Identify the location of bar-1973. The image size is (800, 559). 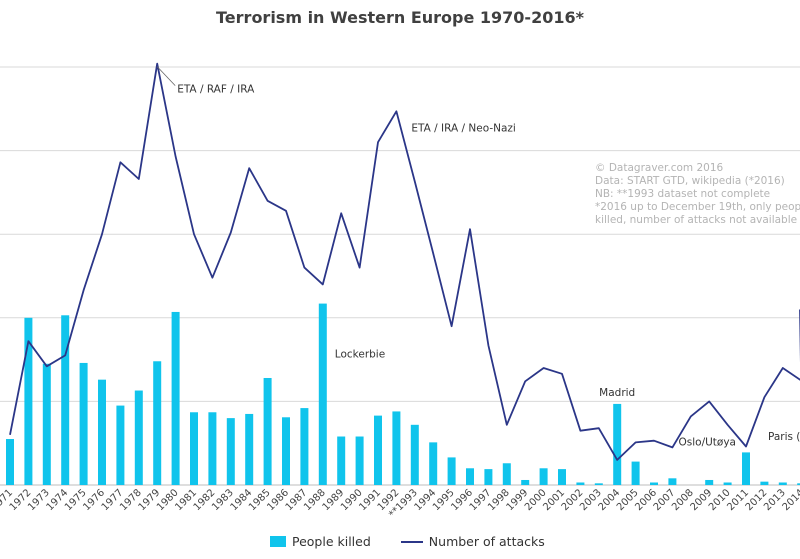
(46, 424).